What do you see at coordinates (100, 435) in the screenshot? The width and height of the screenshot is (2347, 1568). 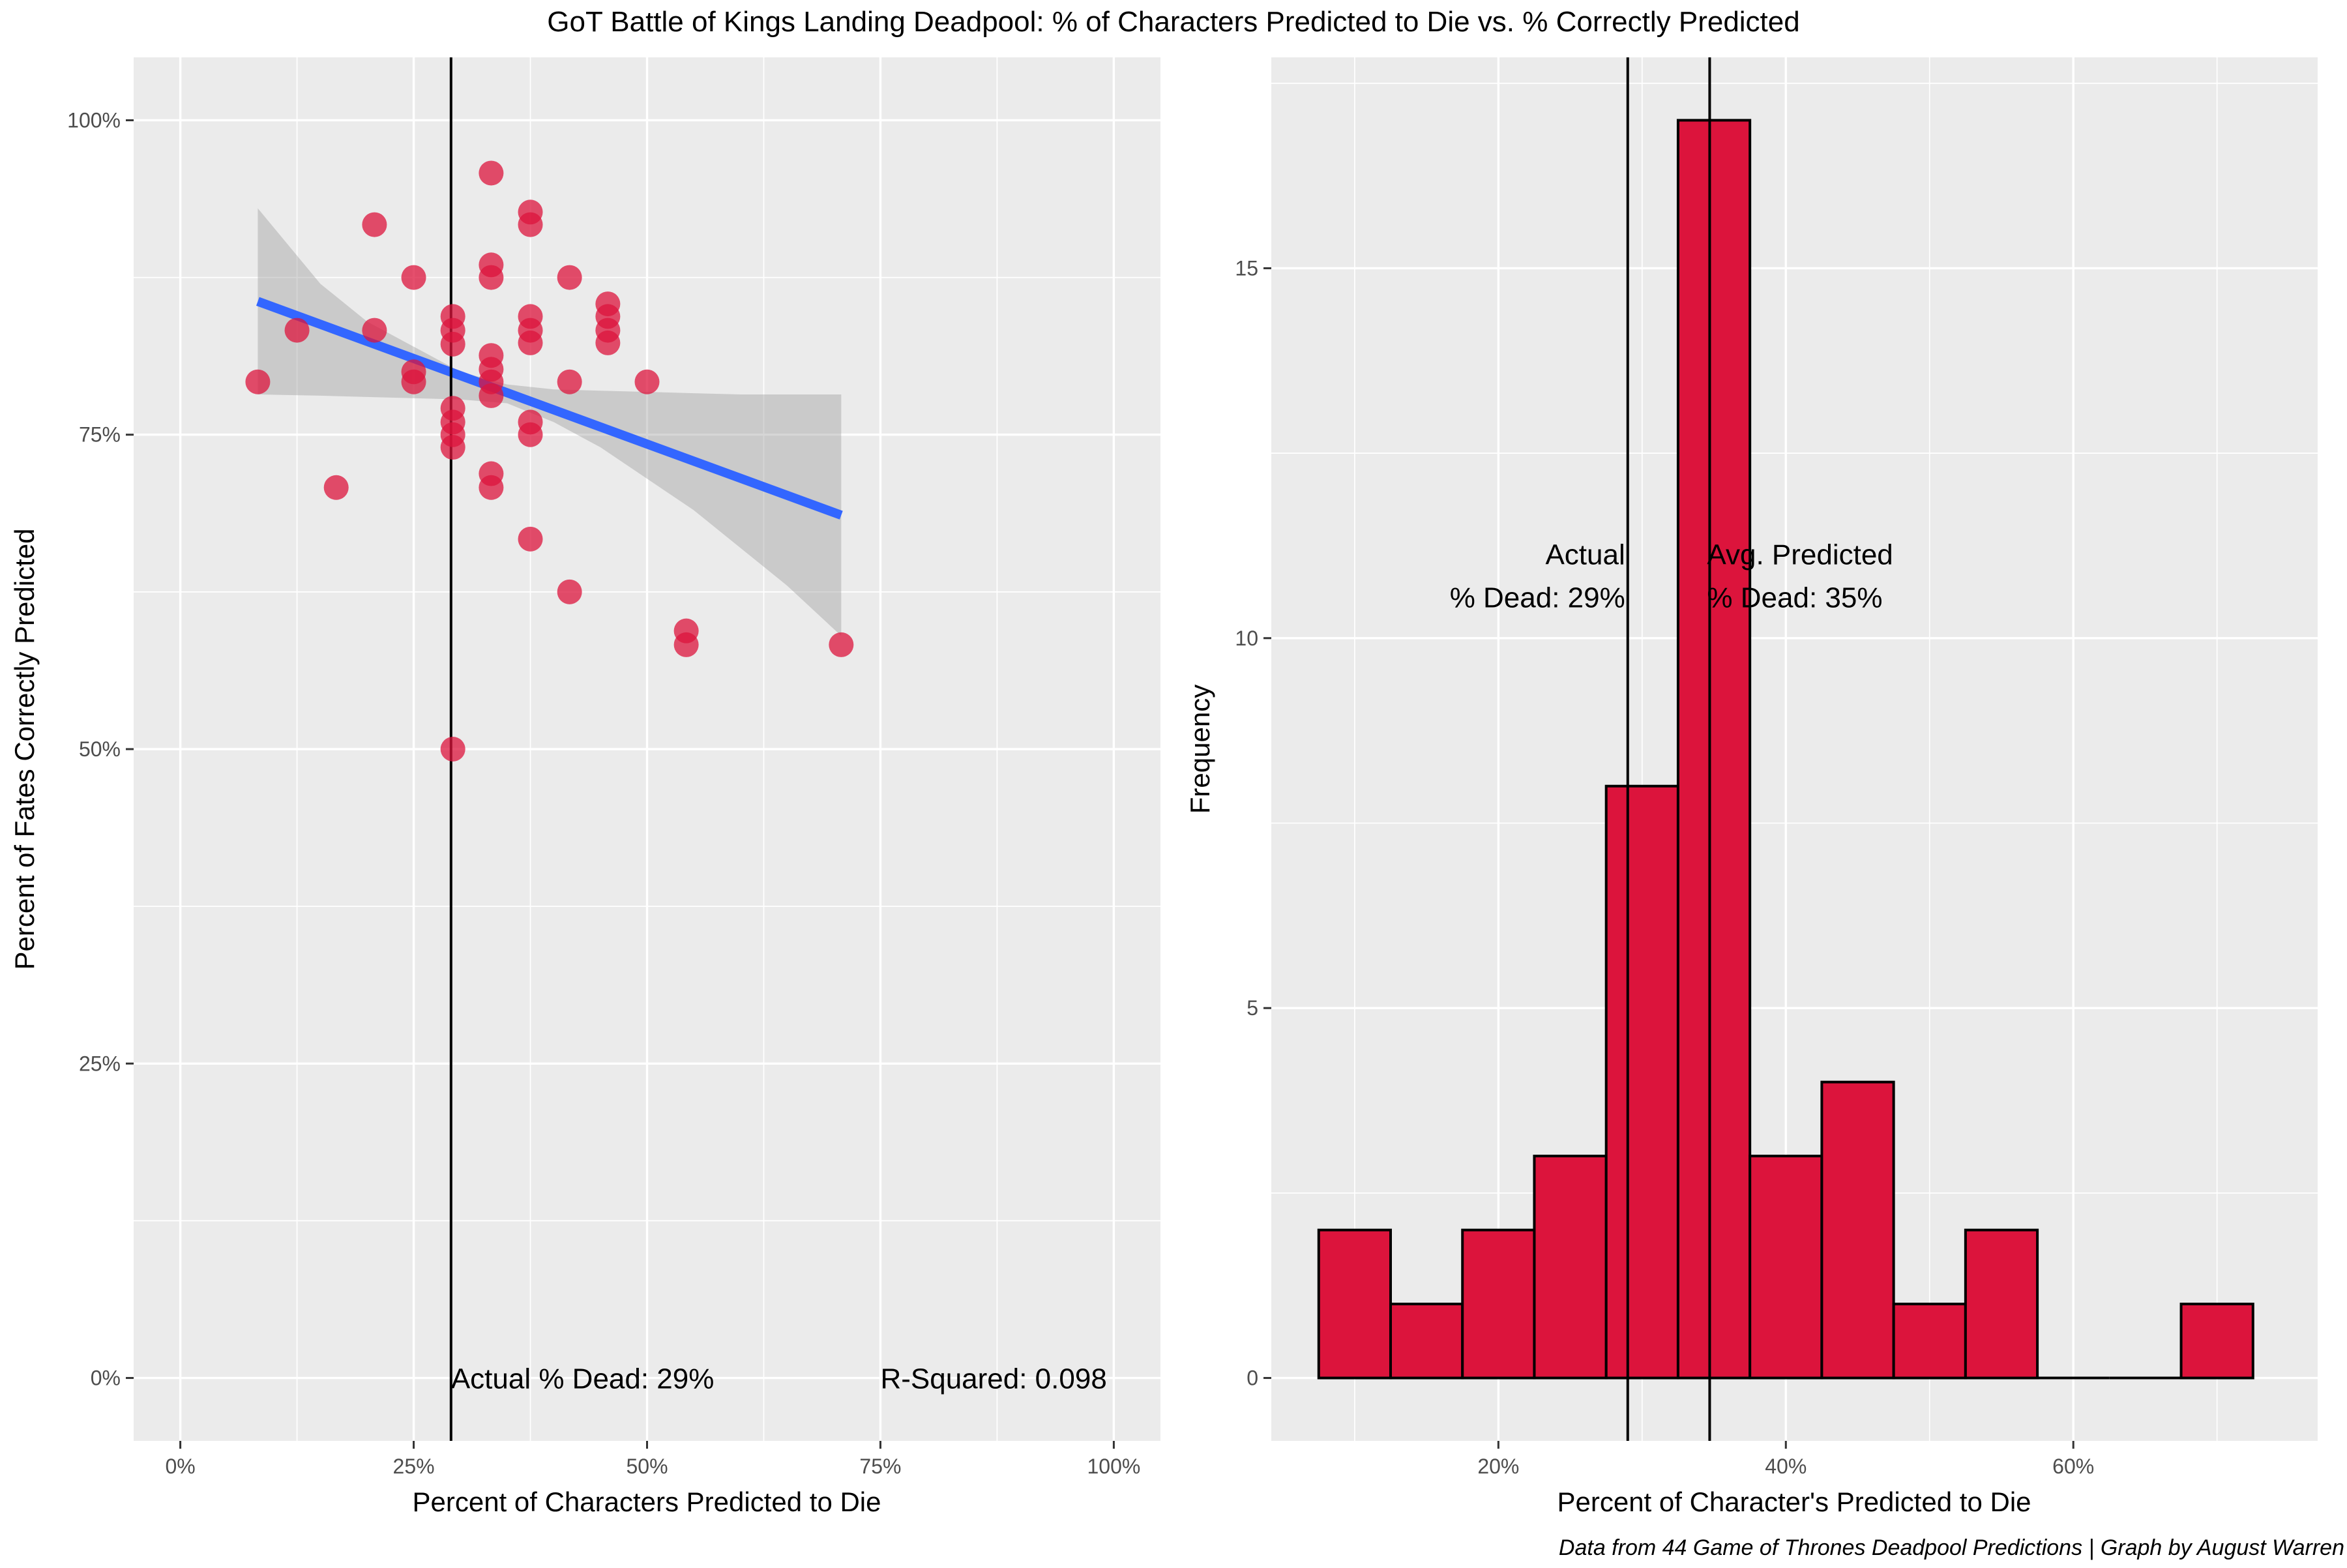 I see `scatter-y-tick-label: 75%` at bounding box center [100, 435].